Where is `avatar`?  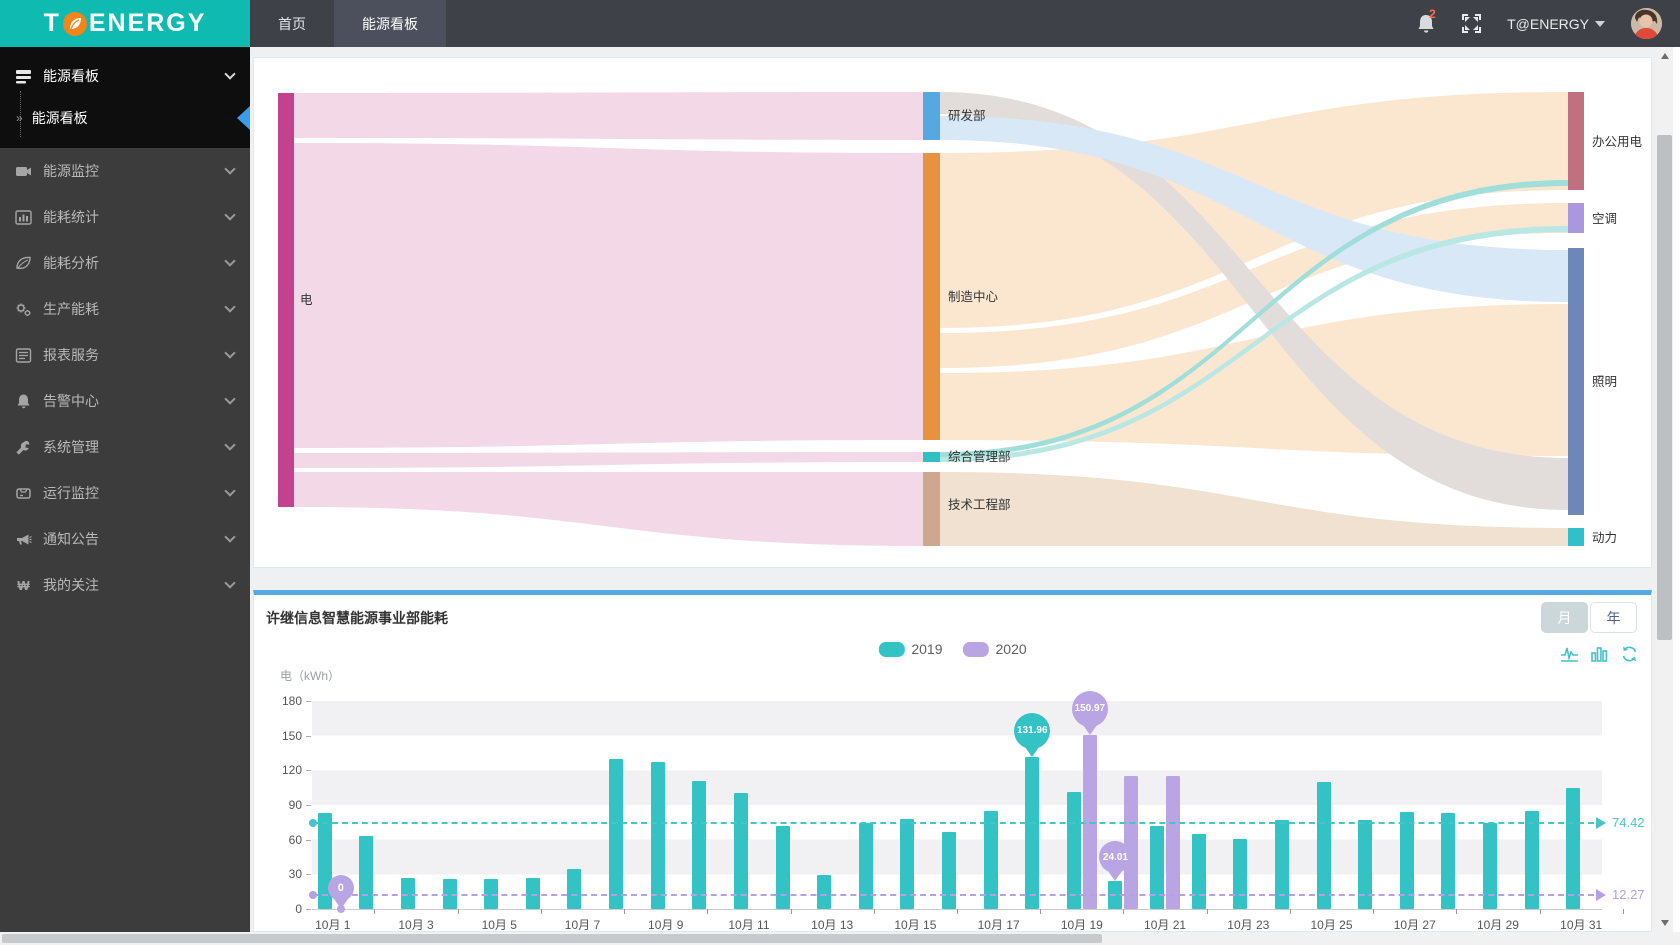
avatar is located at coordinates (1646, 23).